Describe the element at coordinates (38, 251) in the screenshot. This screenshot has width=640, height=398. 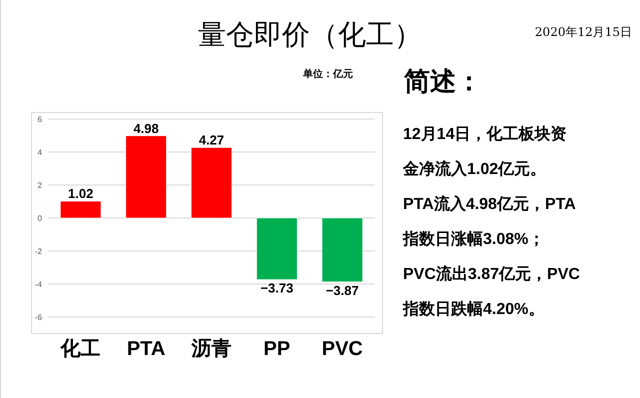
I see `y-tick-label: -2` at that location.